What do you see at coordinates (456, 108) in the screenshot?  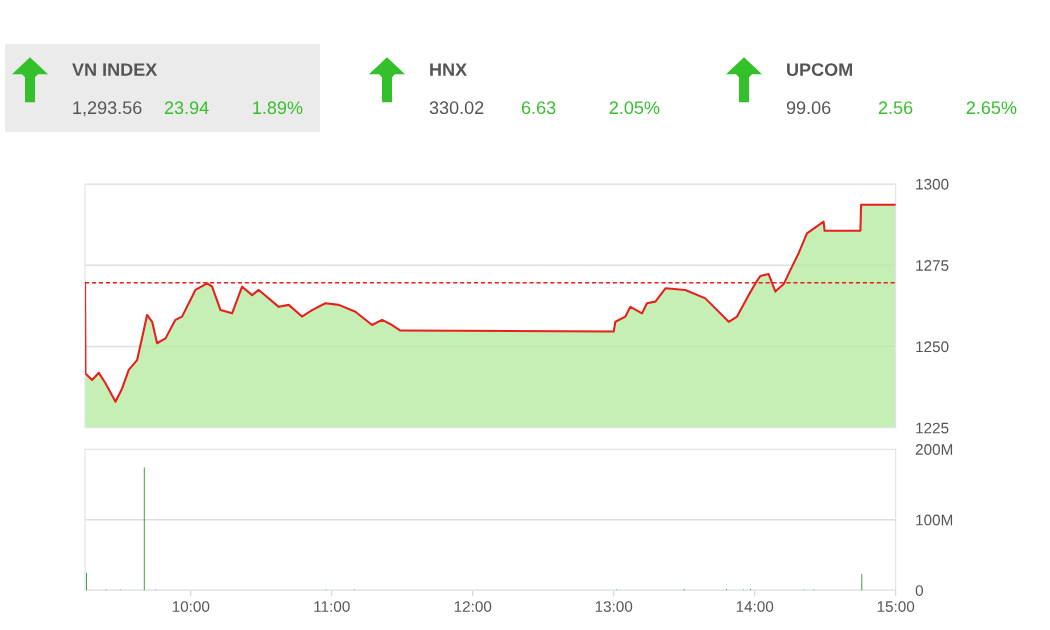 I see `text: 330.02` at bounding box center [456, 108].